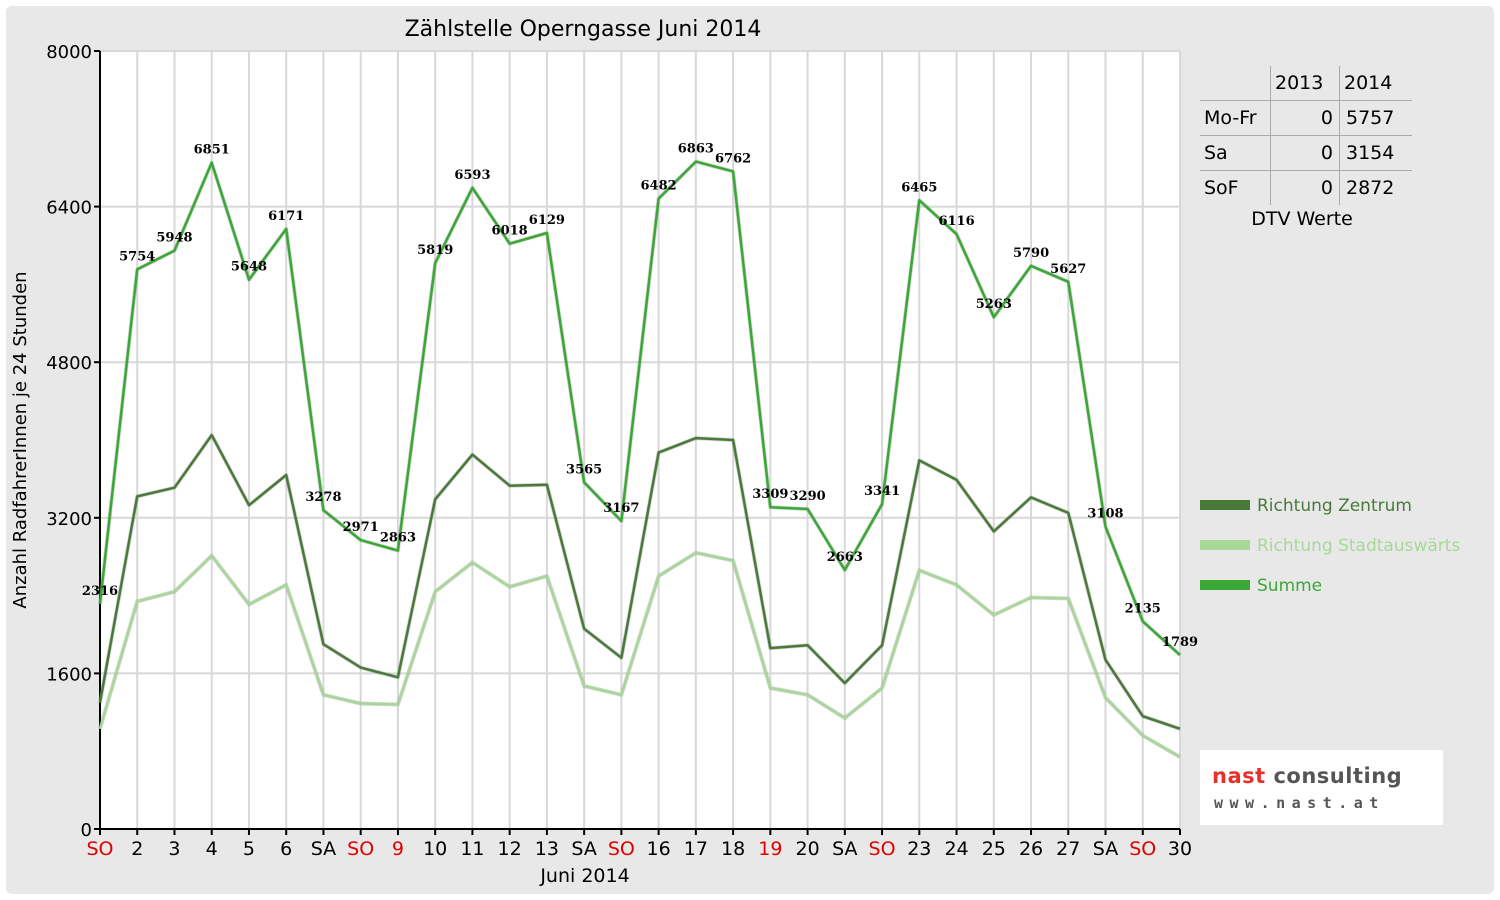 This screenshot has width=1500, height=900. I want to click on x-tick-label: 13, so click(547, 849).